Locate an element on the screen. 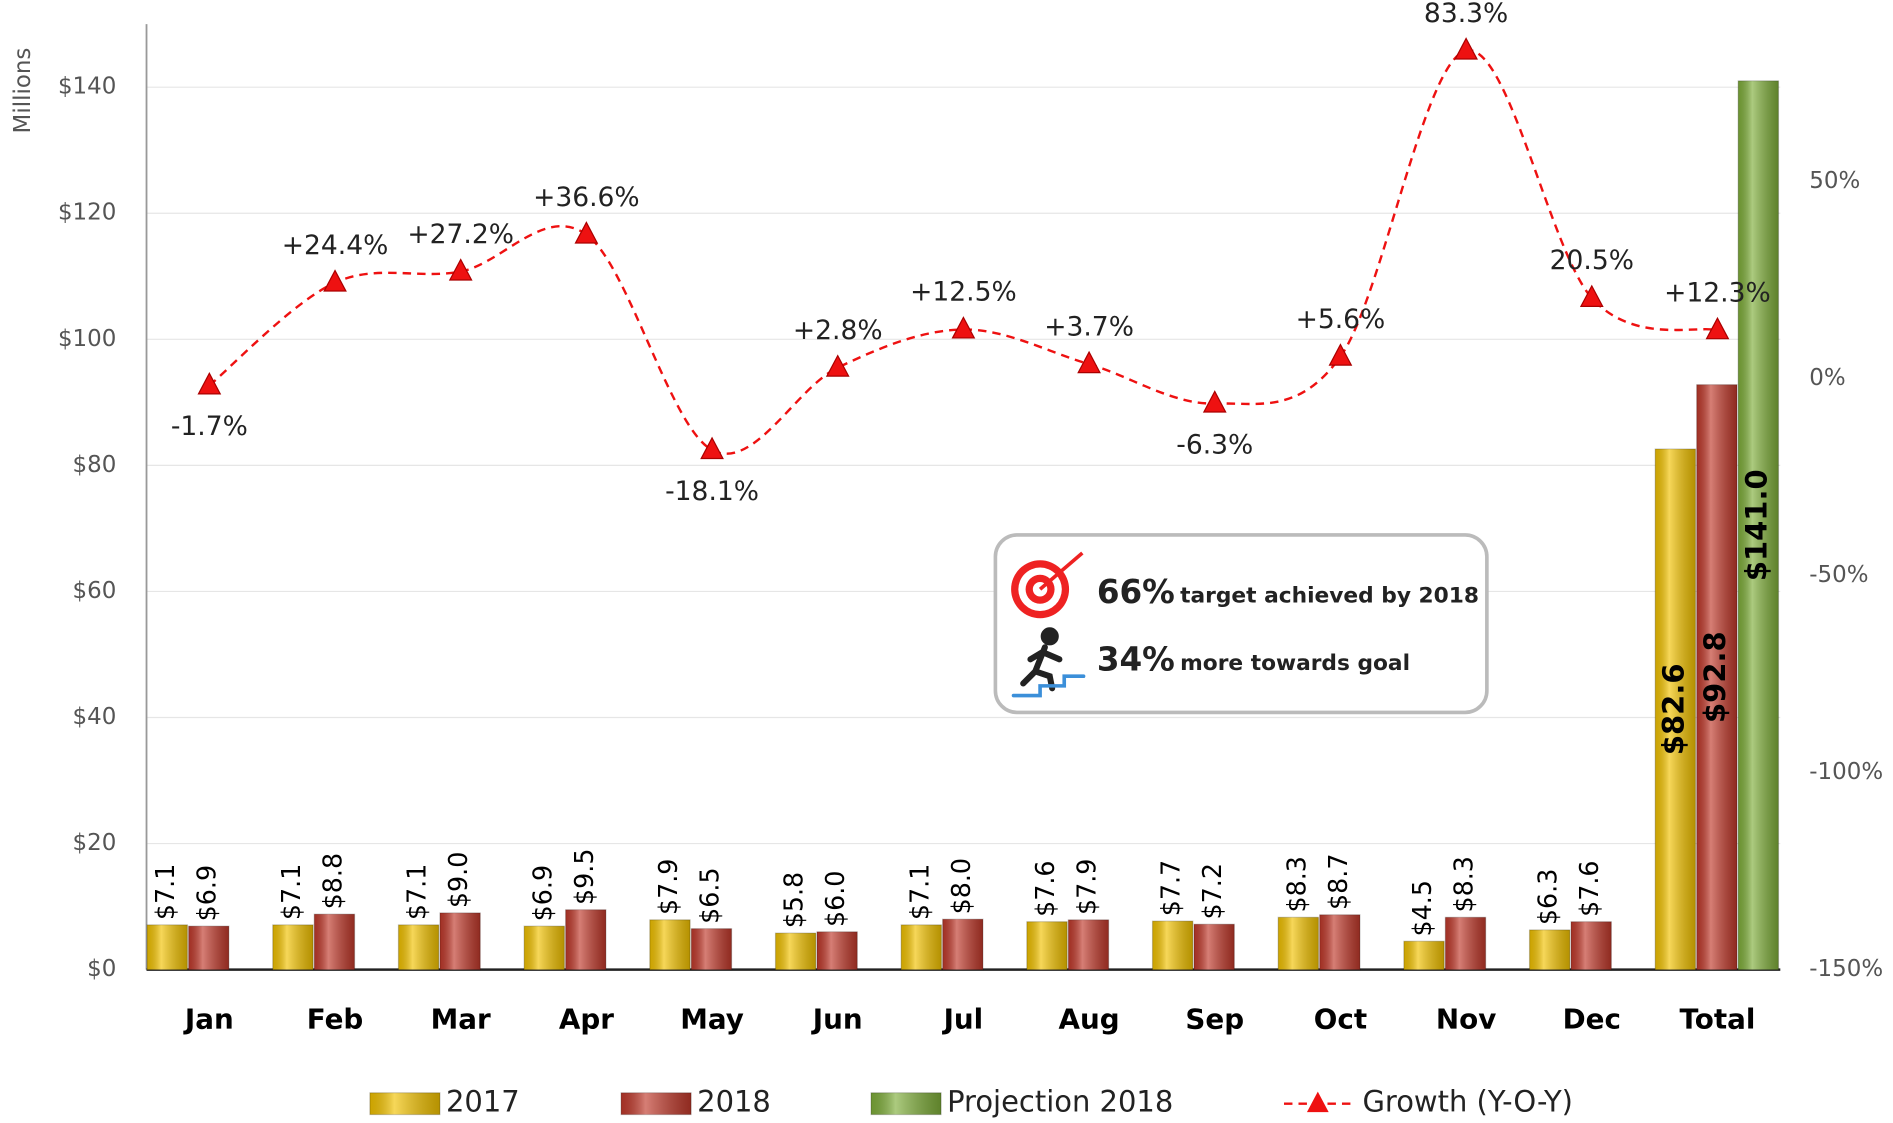 This screenshot has height=1123, width=1893. y-tick-label: $120 is located at coordinates (87, 213).